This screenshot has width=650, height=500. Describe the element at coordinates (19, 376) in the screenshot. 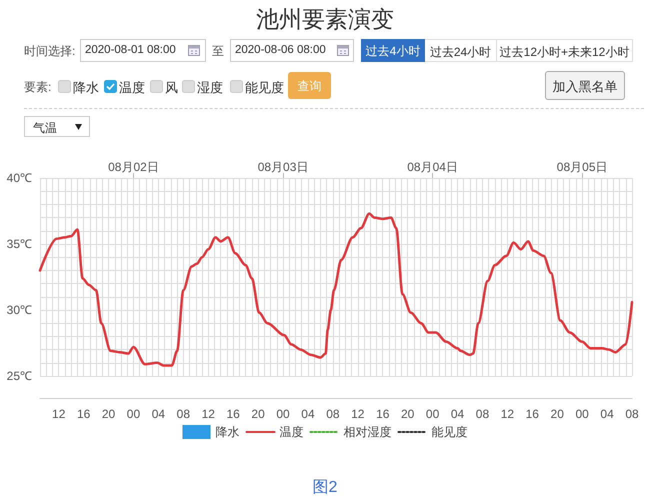

I see `y-tick-label: 25℃` at that location.